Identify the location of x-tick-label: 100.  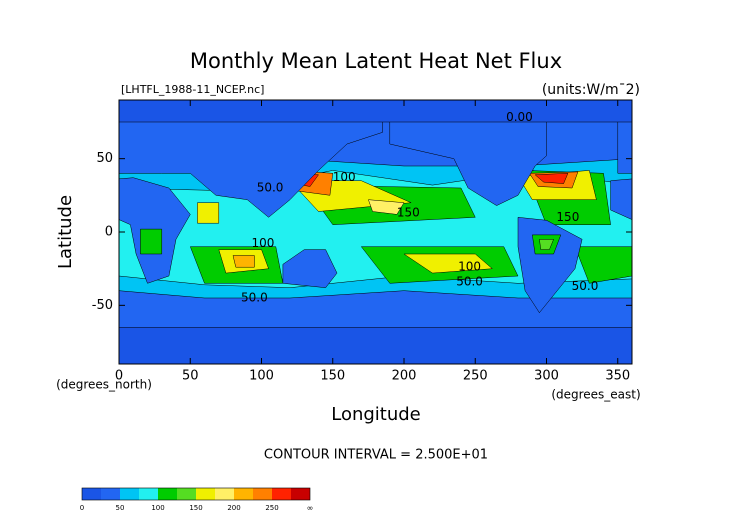
(261, 376).